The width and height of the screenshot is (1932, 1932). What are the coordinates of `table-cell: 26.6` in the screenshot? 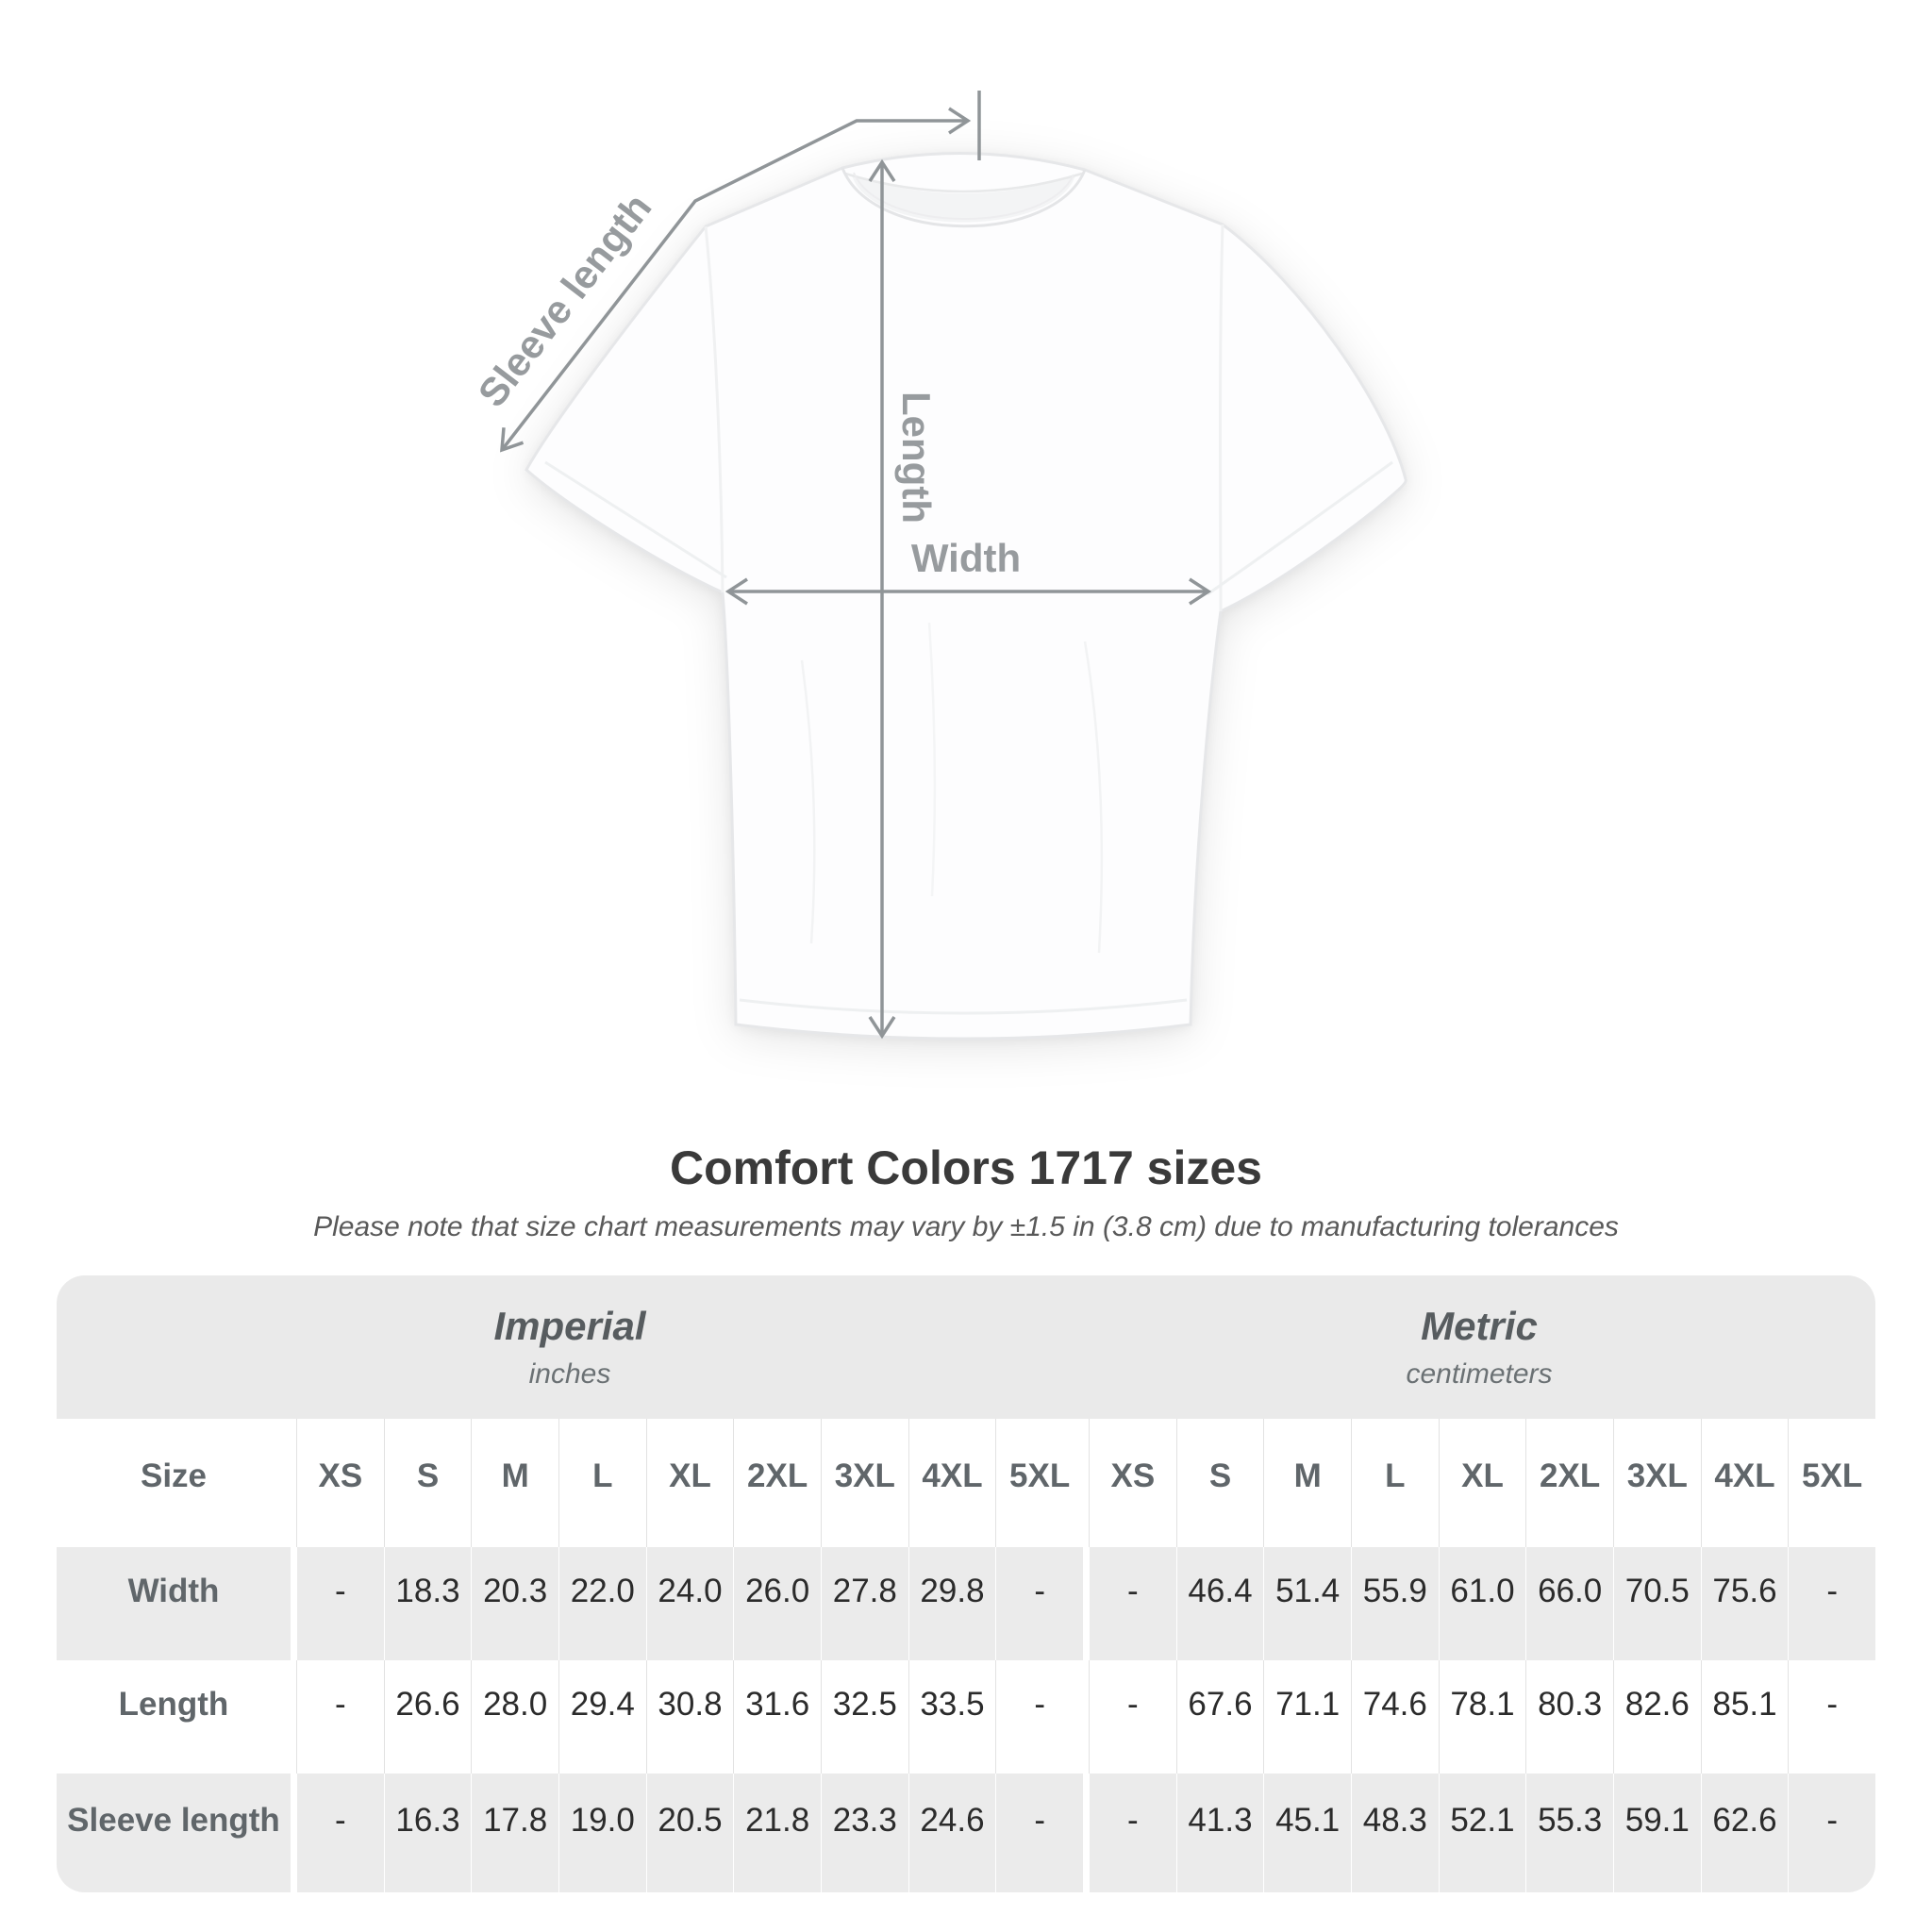 It's located at (428, 1717).